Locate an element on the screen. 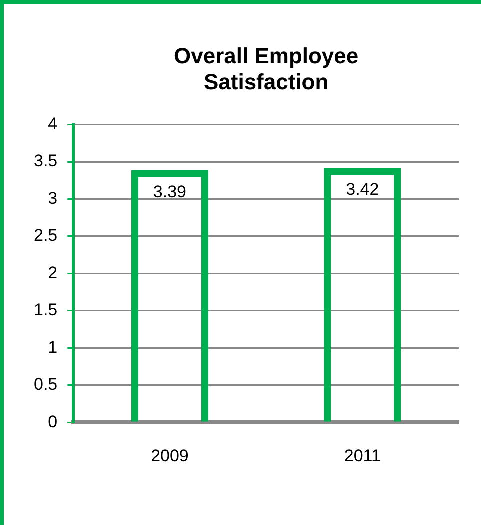  y-tick-label: 3.5 is located at coordinates (46, 161).